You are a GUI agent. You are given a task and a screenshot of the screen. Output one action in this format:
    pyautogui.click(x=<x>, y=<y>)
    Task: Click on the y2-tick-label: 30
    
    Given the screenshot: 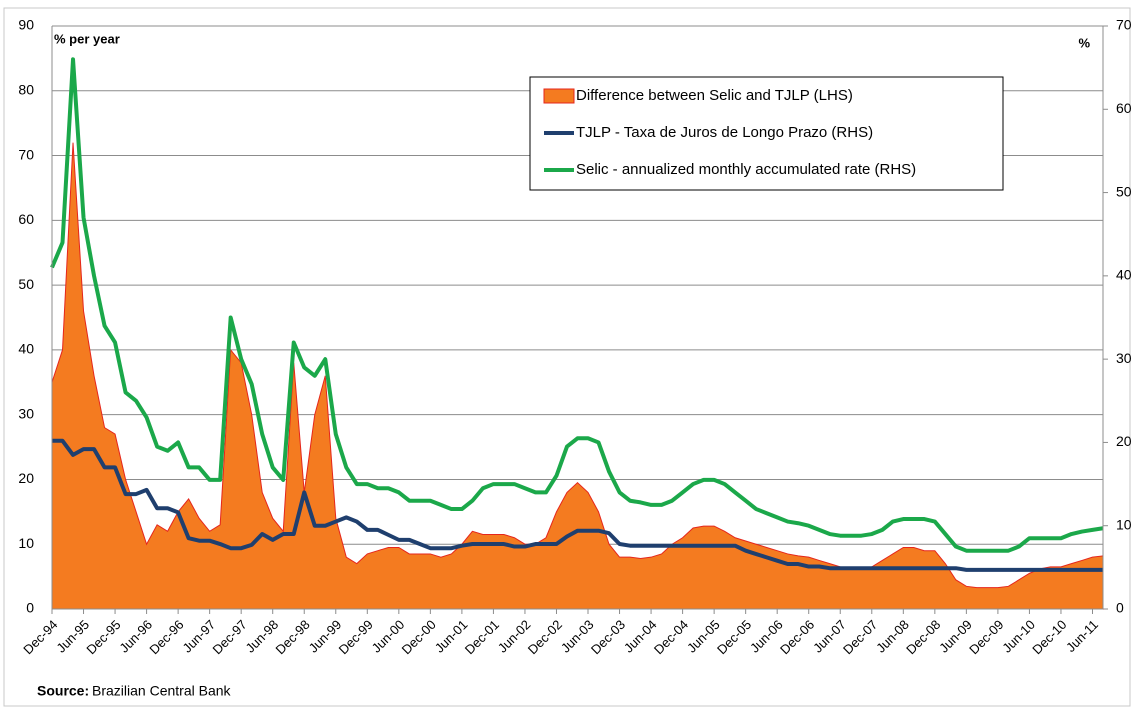 What is the action you would take?
    pyautogui.click(x=1124, y=358)
    